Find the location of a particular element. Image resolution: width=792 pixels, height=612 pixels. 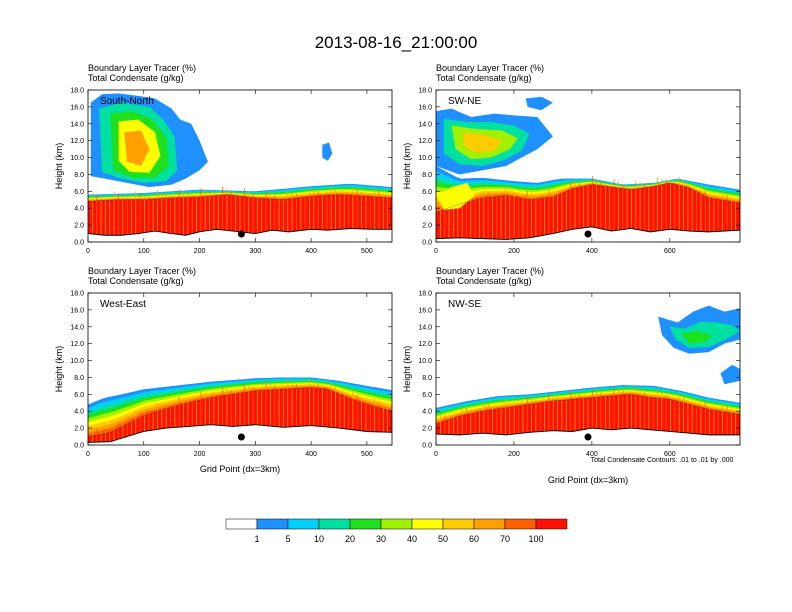

panel-name: West-East is located at coordinates (123, 304).